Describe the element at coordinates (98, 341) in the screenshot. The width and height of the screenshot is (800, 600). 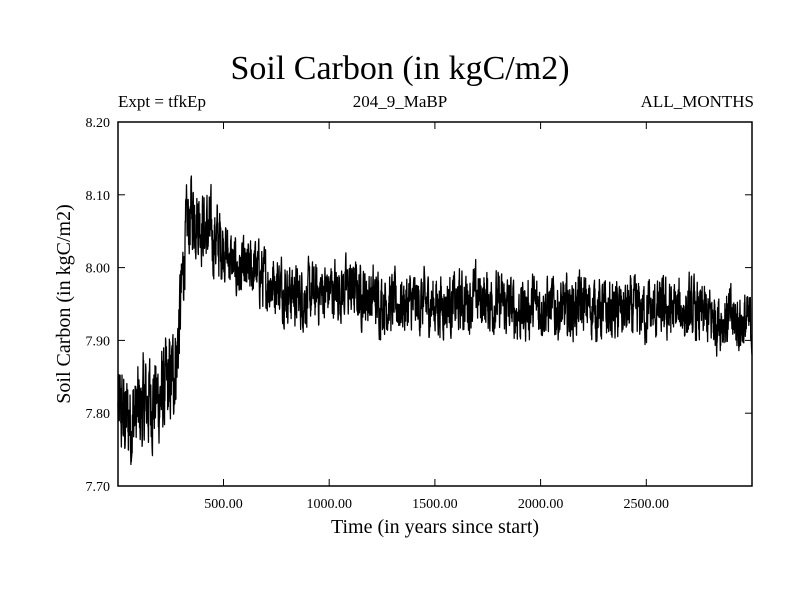
I see `y-tick-label: 7.90` at that location.